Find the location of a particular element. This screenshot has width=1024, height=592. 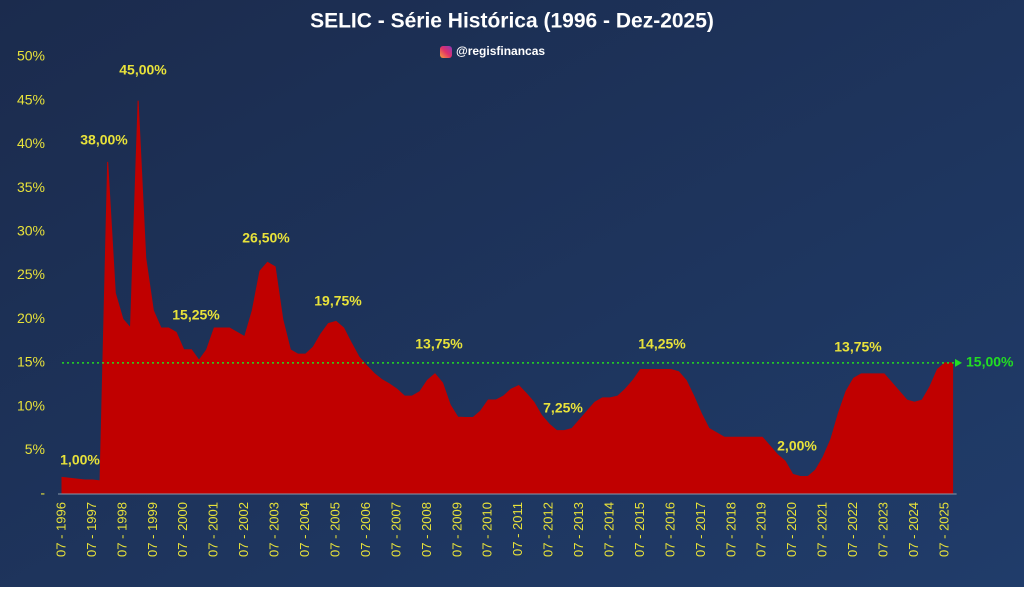

annotation: 45,00% is located at coordinates (143, 70).